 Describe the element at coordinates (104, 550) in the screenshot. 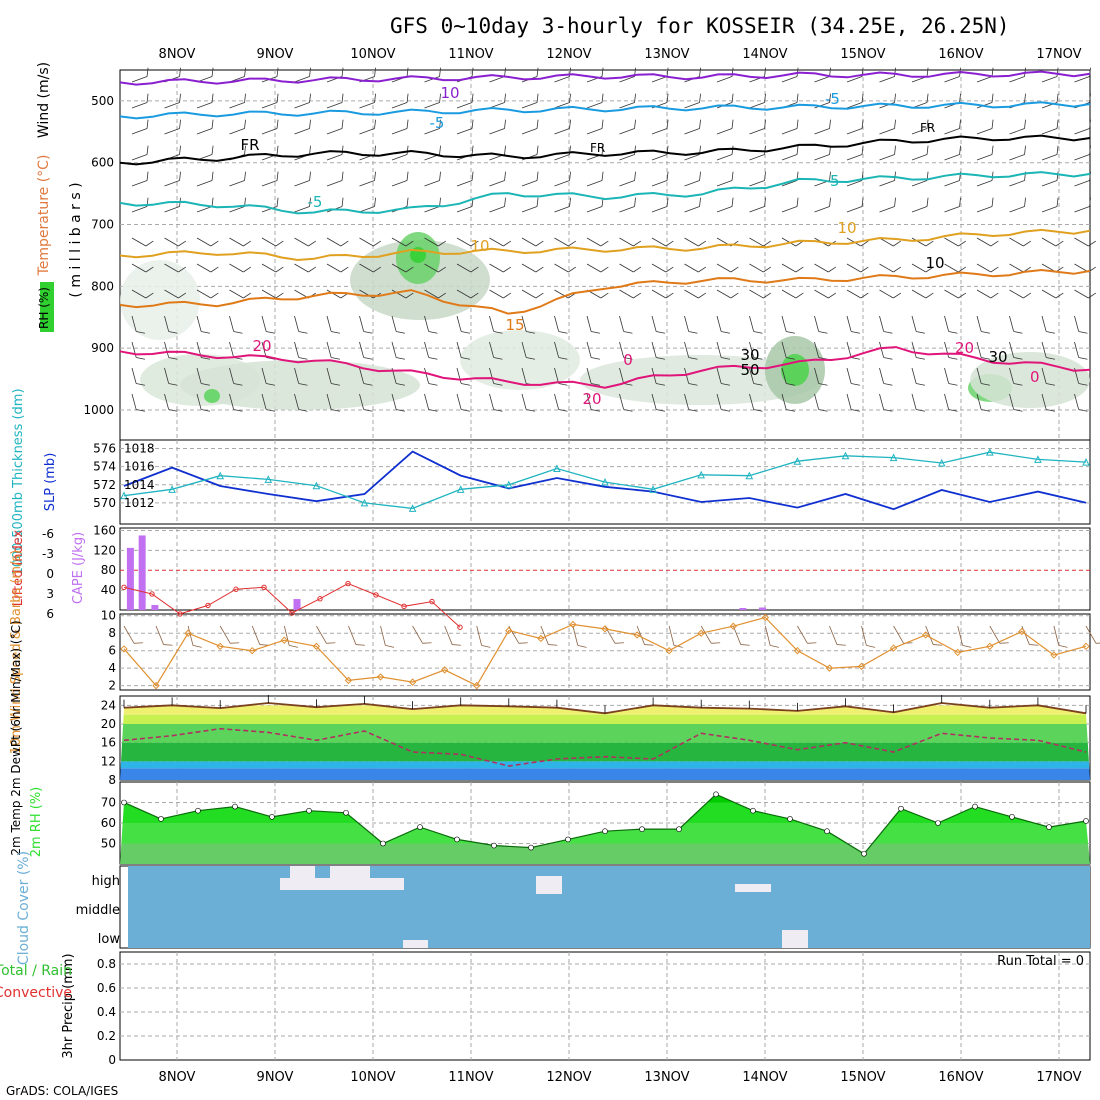

I see `cape-tick: 120` at that location.